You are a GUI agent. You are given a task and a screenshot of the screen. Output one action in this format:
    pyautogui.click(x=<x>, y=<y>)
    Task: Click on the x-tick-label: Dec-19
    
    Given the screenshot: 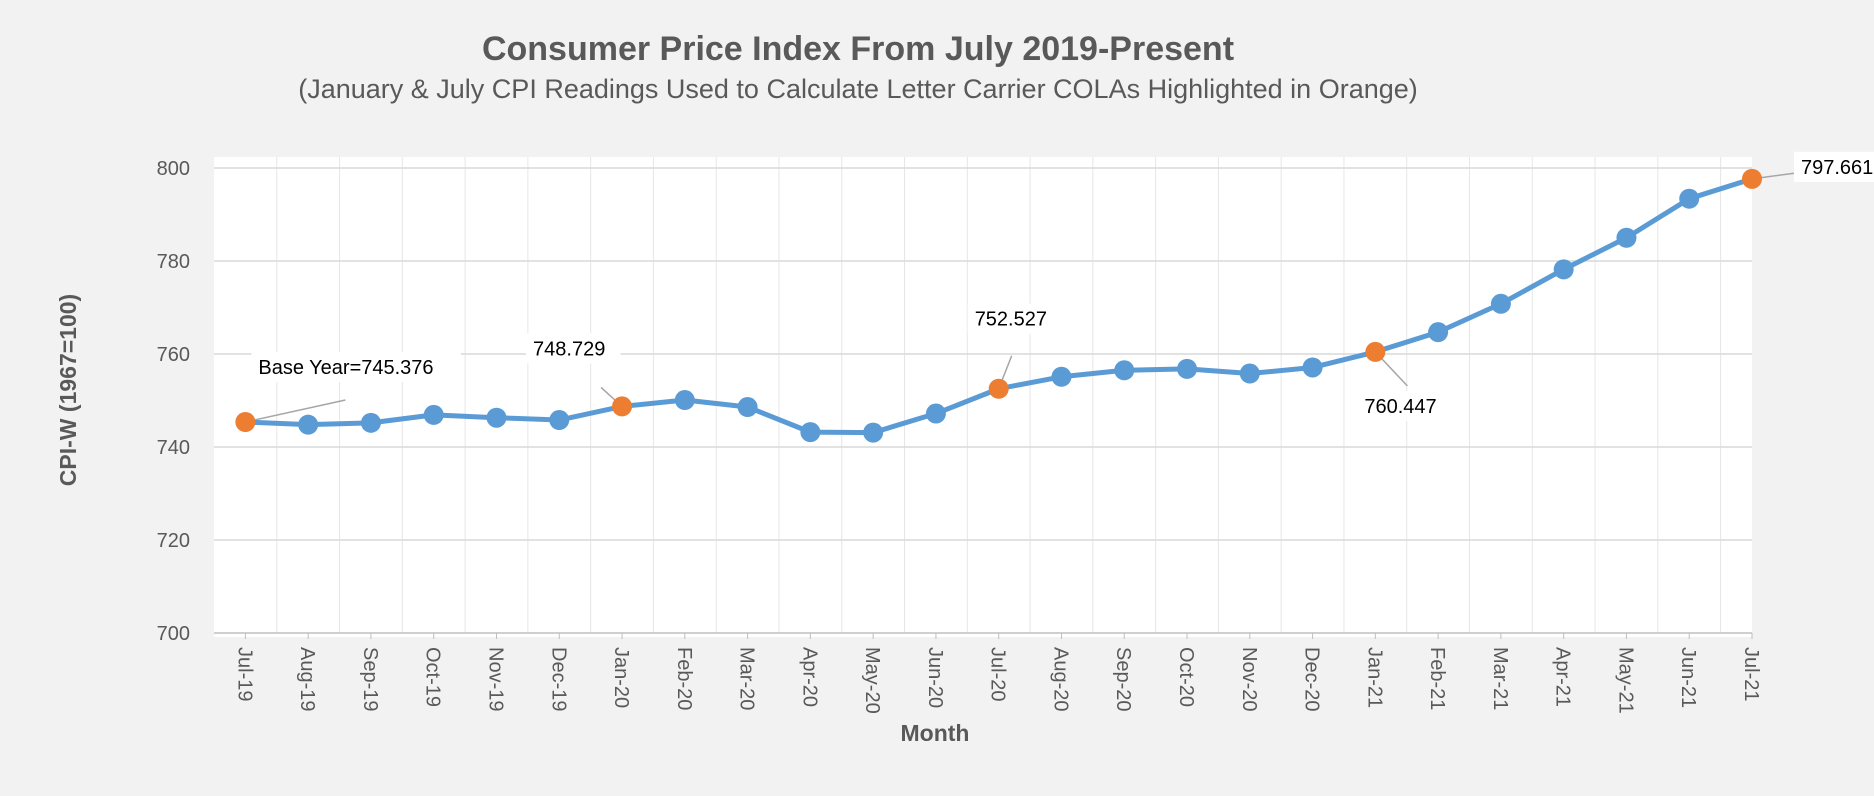 What is the action you would take?
    pyautogui.click(x=558, y=679)
    